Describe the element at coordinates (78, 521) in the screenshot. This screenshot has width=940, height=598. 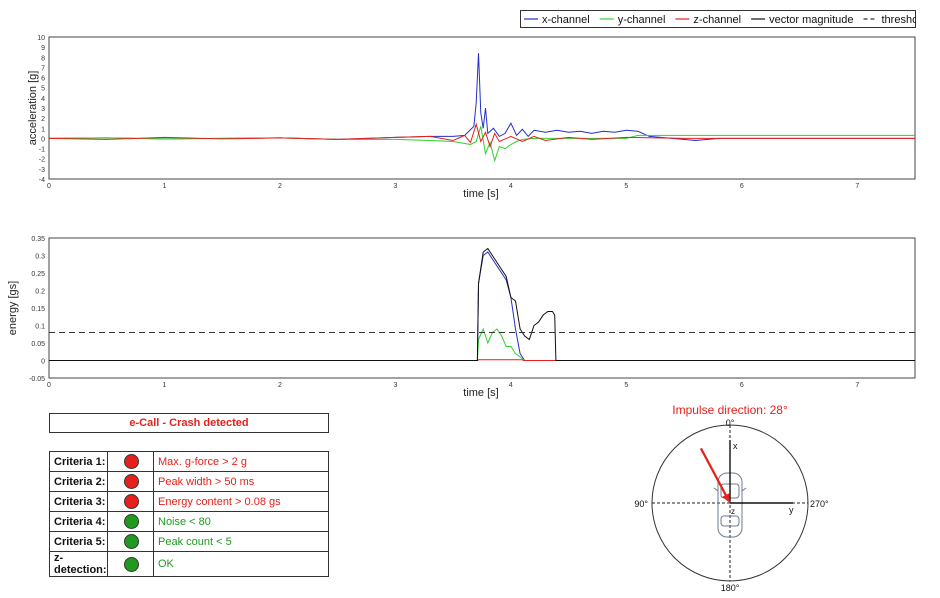
I see `criteria-label: Criteria 4:` at that location.